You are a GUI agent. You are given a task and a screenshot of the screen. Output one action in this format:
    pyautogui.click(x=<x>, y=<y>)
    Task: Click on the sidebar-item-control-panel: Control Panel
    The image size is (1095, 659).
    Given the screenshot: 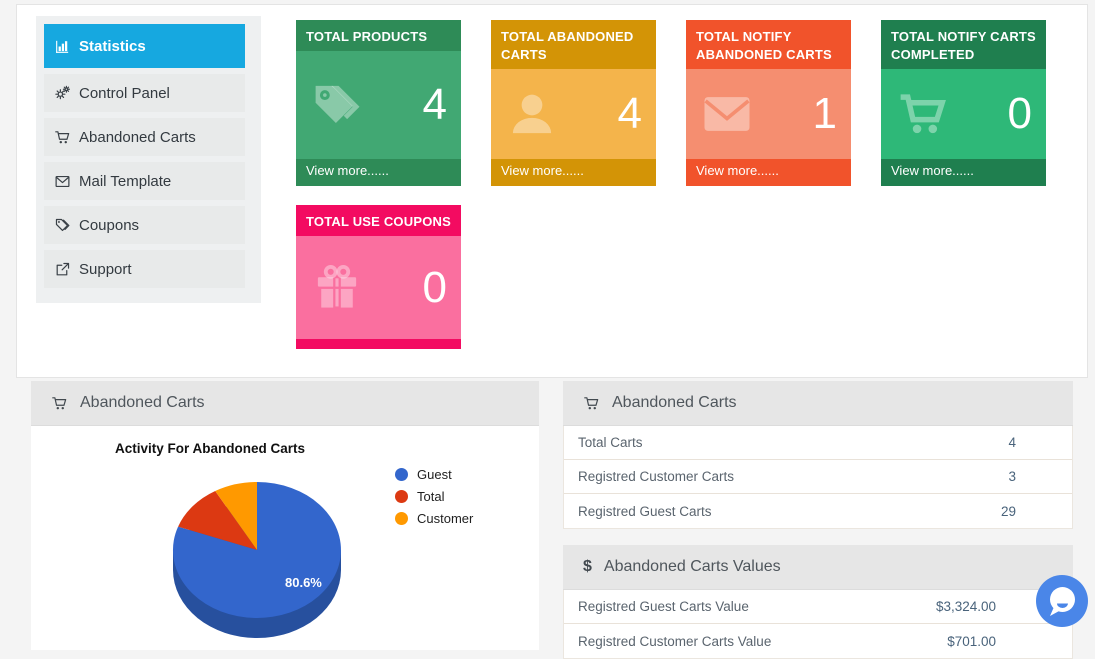 What is the action you would take?
    pyautogui.click(x=144, y=93)
    